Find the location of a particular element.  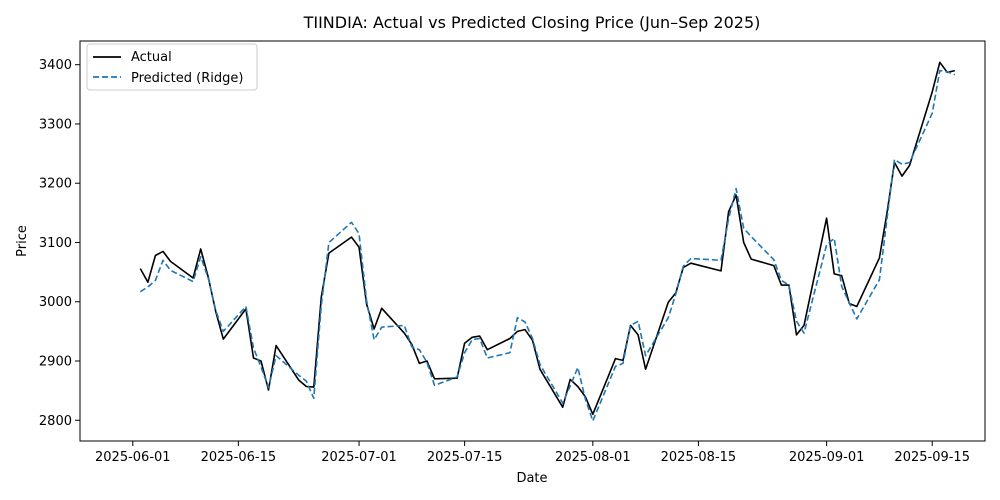

x-tick-label: 2025-08-15 is located at coordinates (699, 457).